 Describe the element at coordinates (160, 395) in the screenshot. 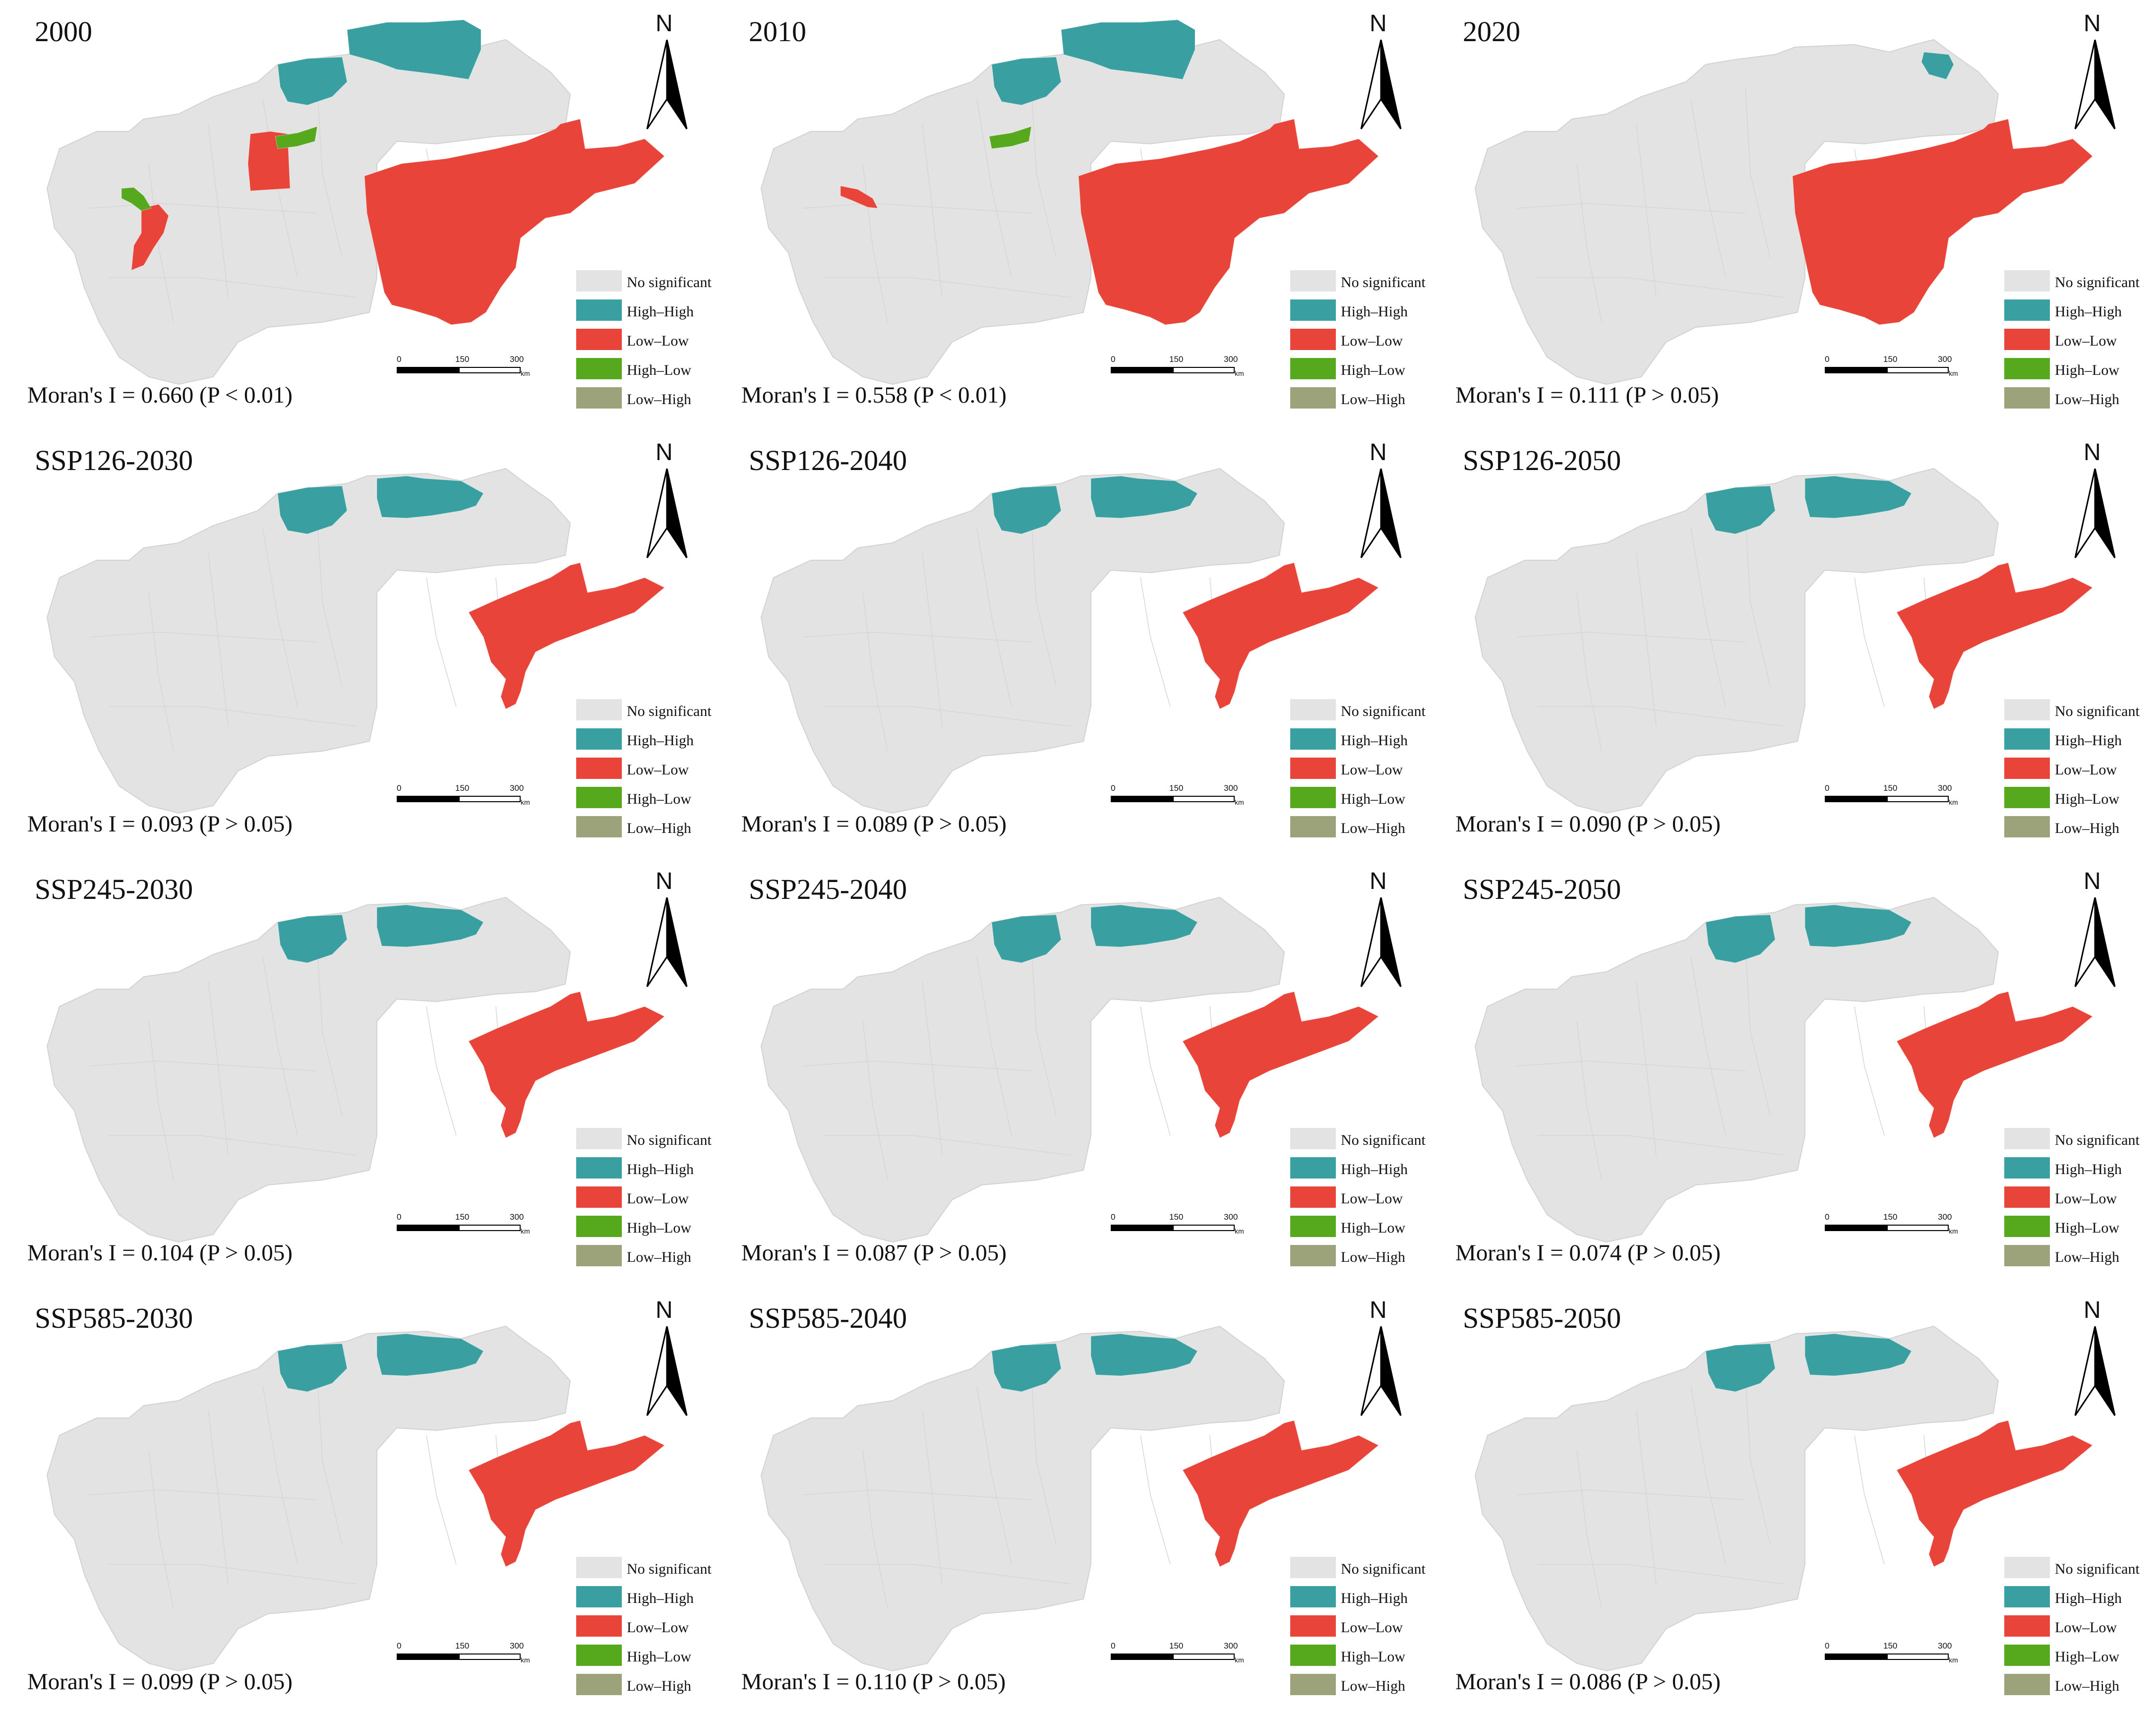

I see `morans-i-stat: Moran's I = 0.660 (P < 0.01)` at that location.